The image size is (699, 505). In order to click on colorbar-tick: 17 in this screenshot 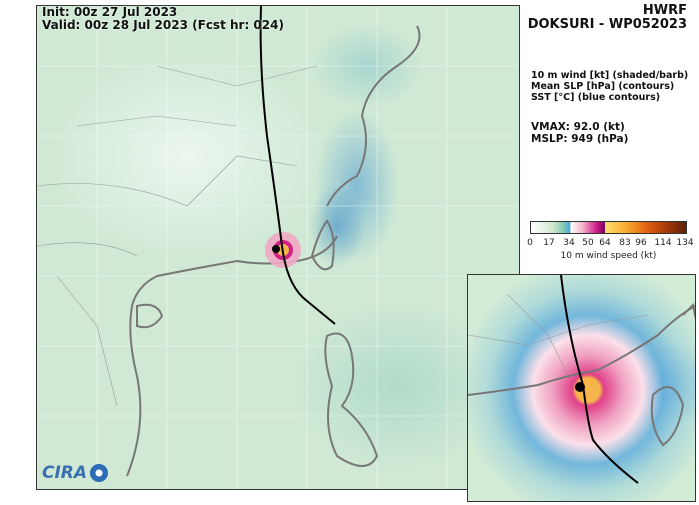, I will do `click(549, 243)`.